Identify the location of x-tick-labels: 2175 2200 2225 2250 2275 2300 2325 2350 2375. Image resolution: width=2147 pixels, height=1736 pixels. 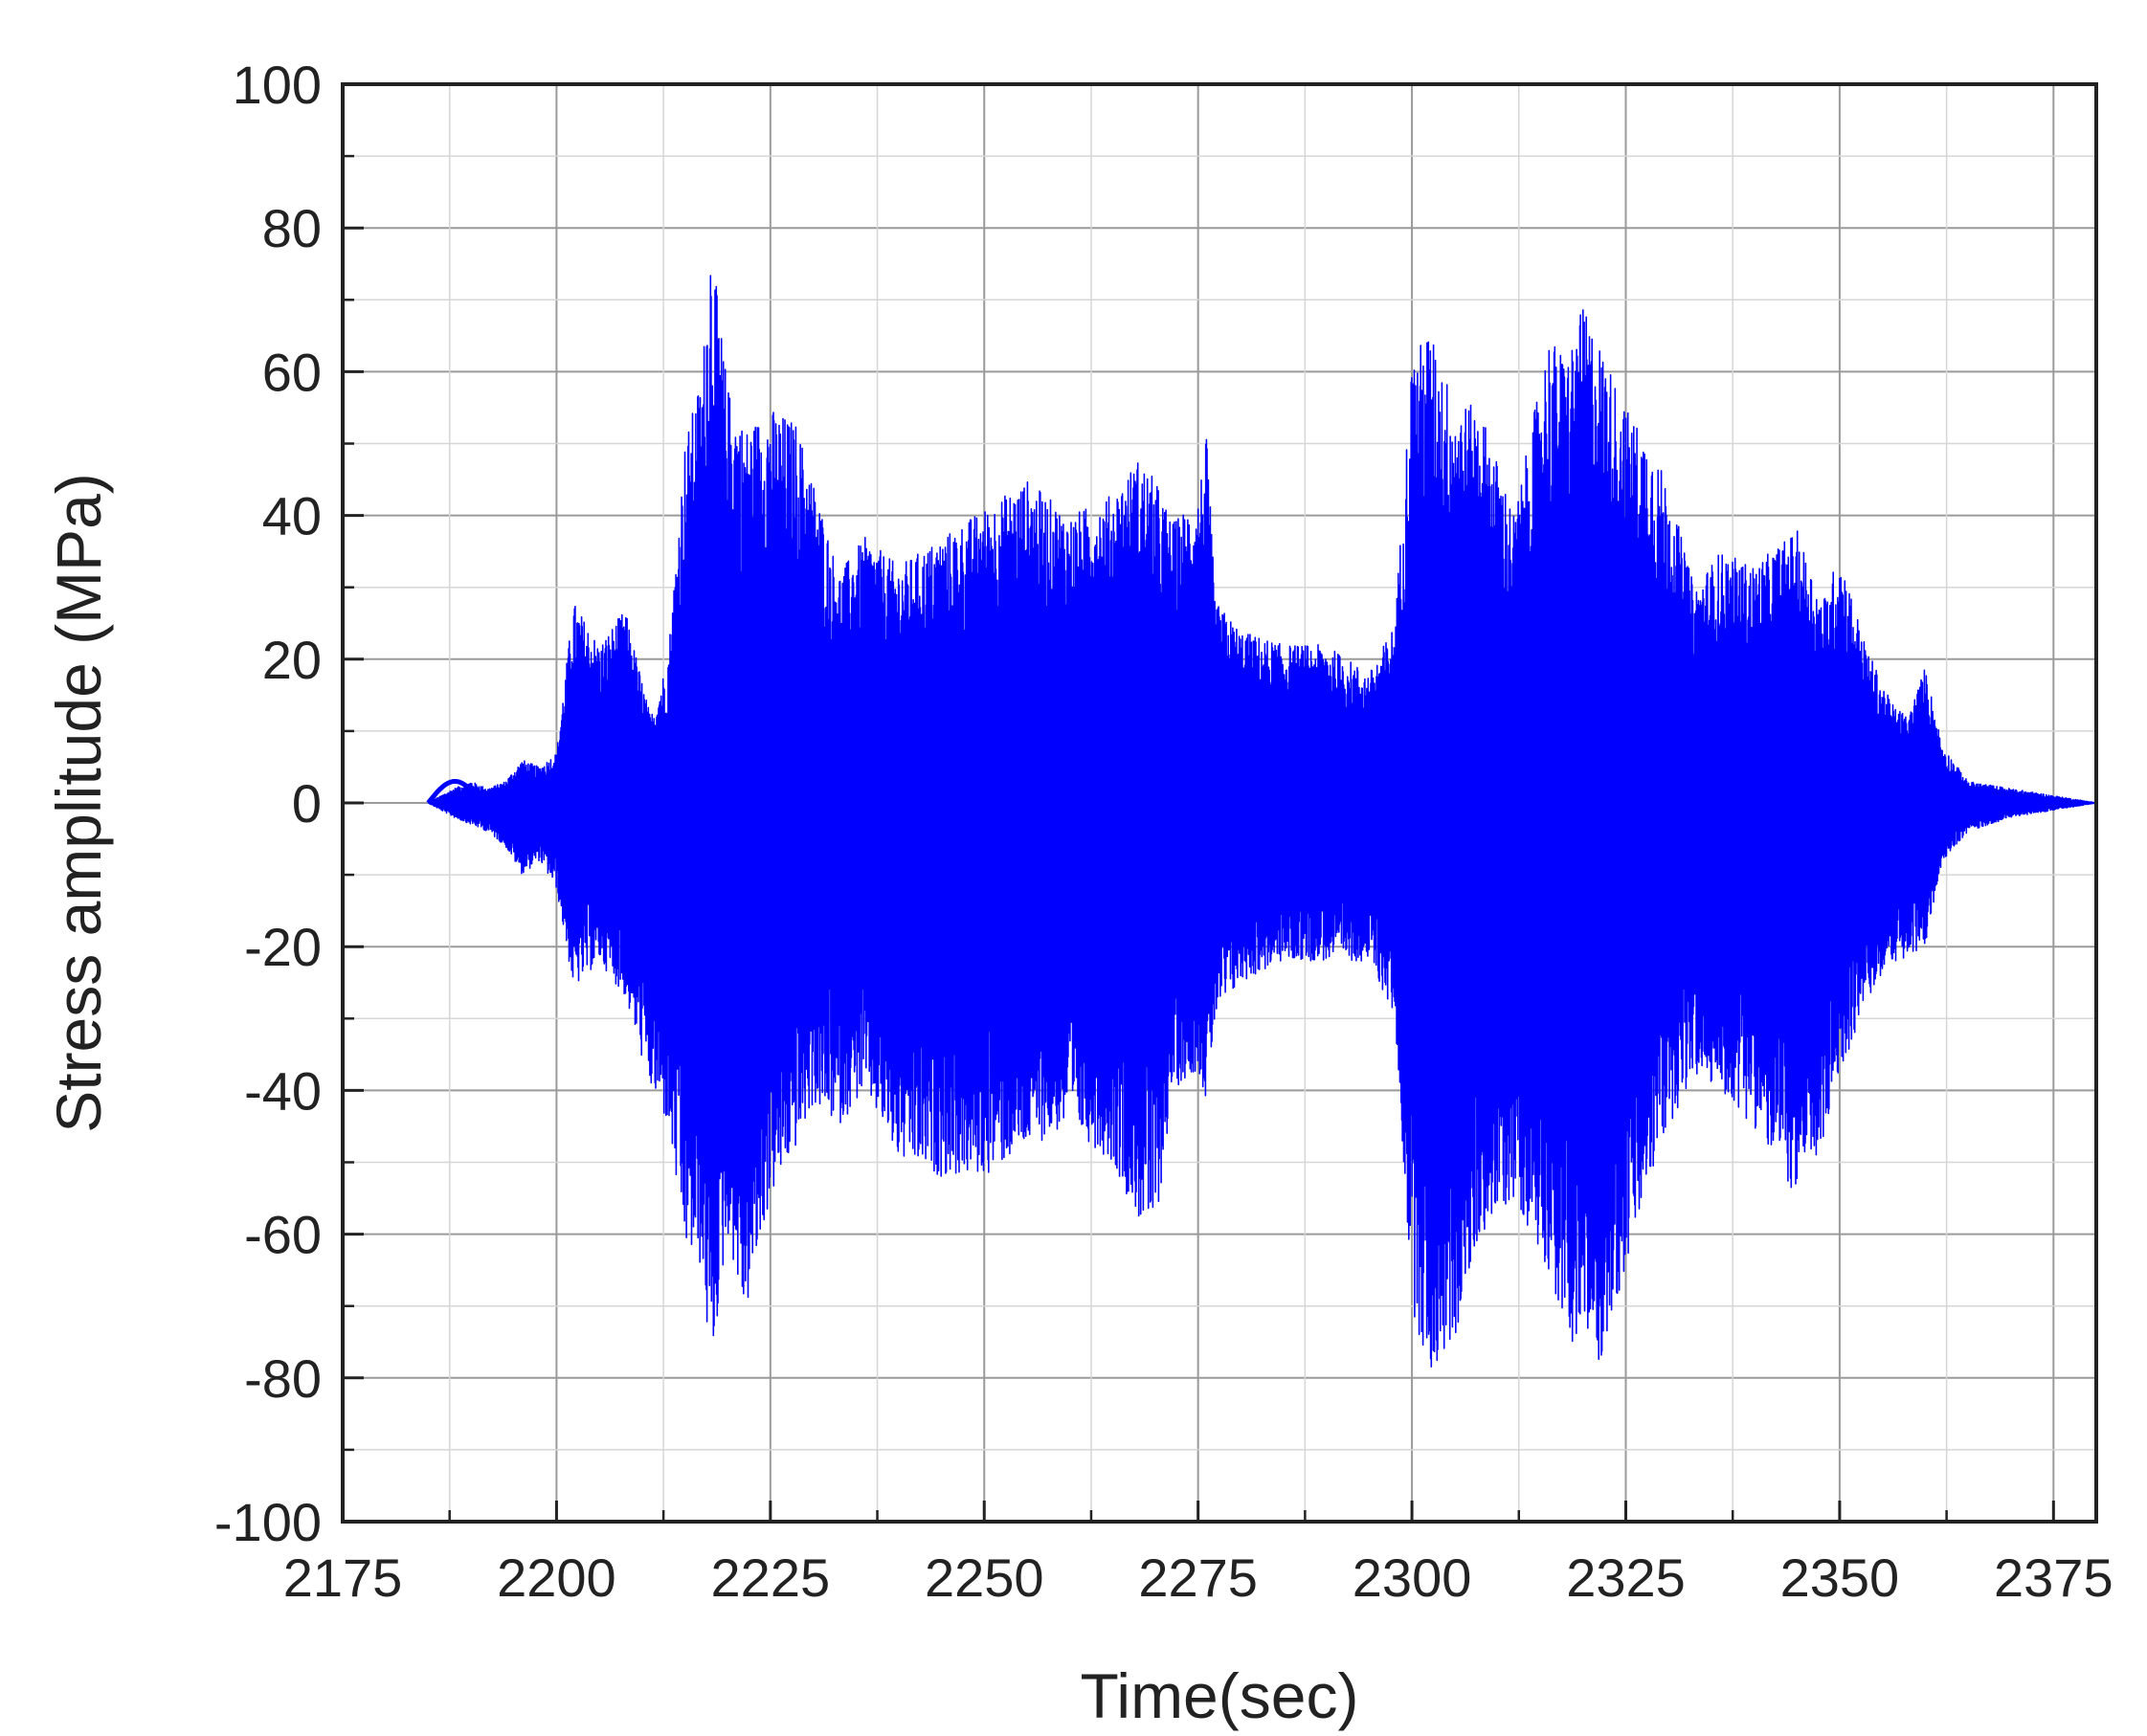
(1198, 1577).